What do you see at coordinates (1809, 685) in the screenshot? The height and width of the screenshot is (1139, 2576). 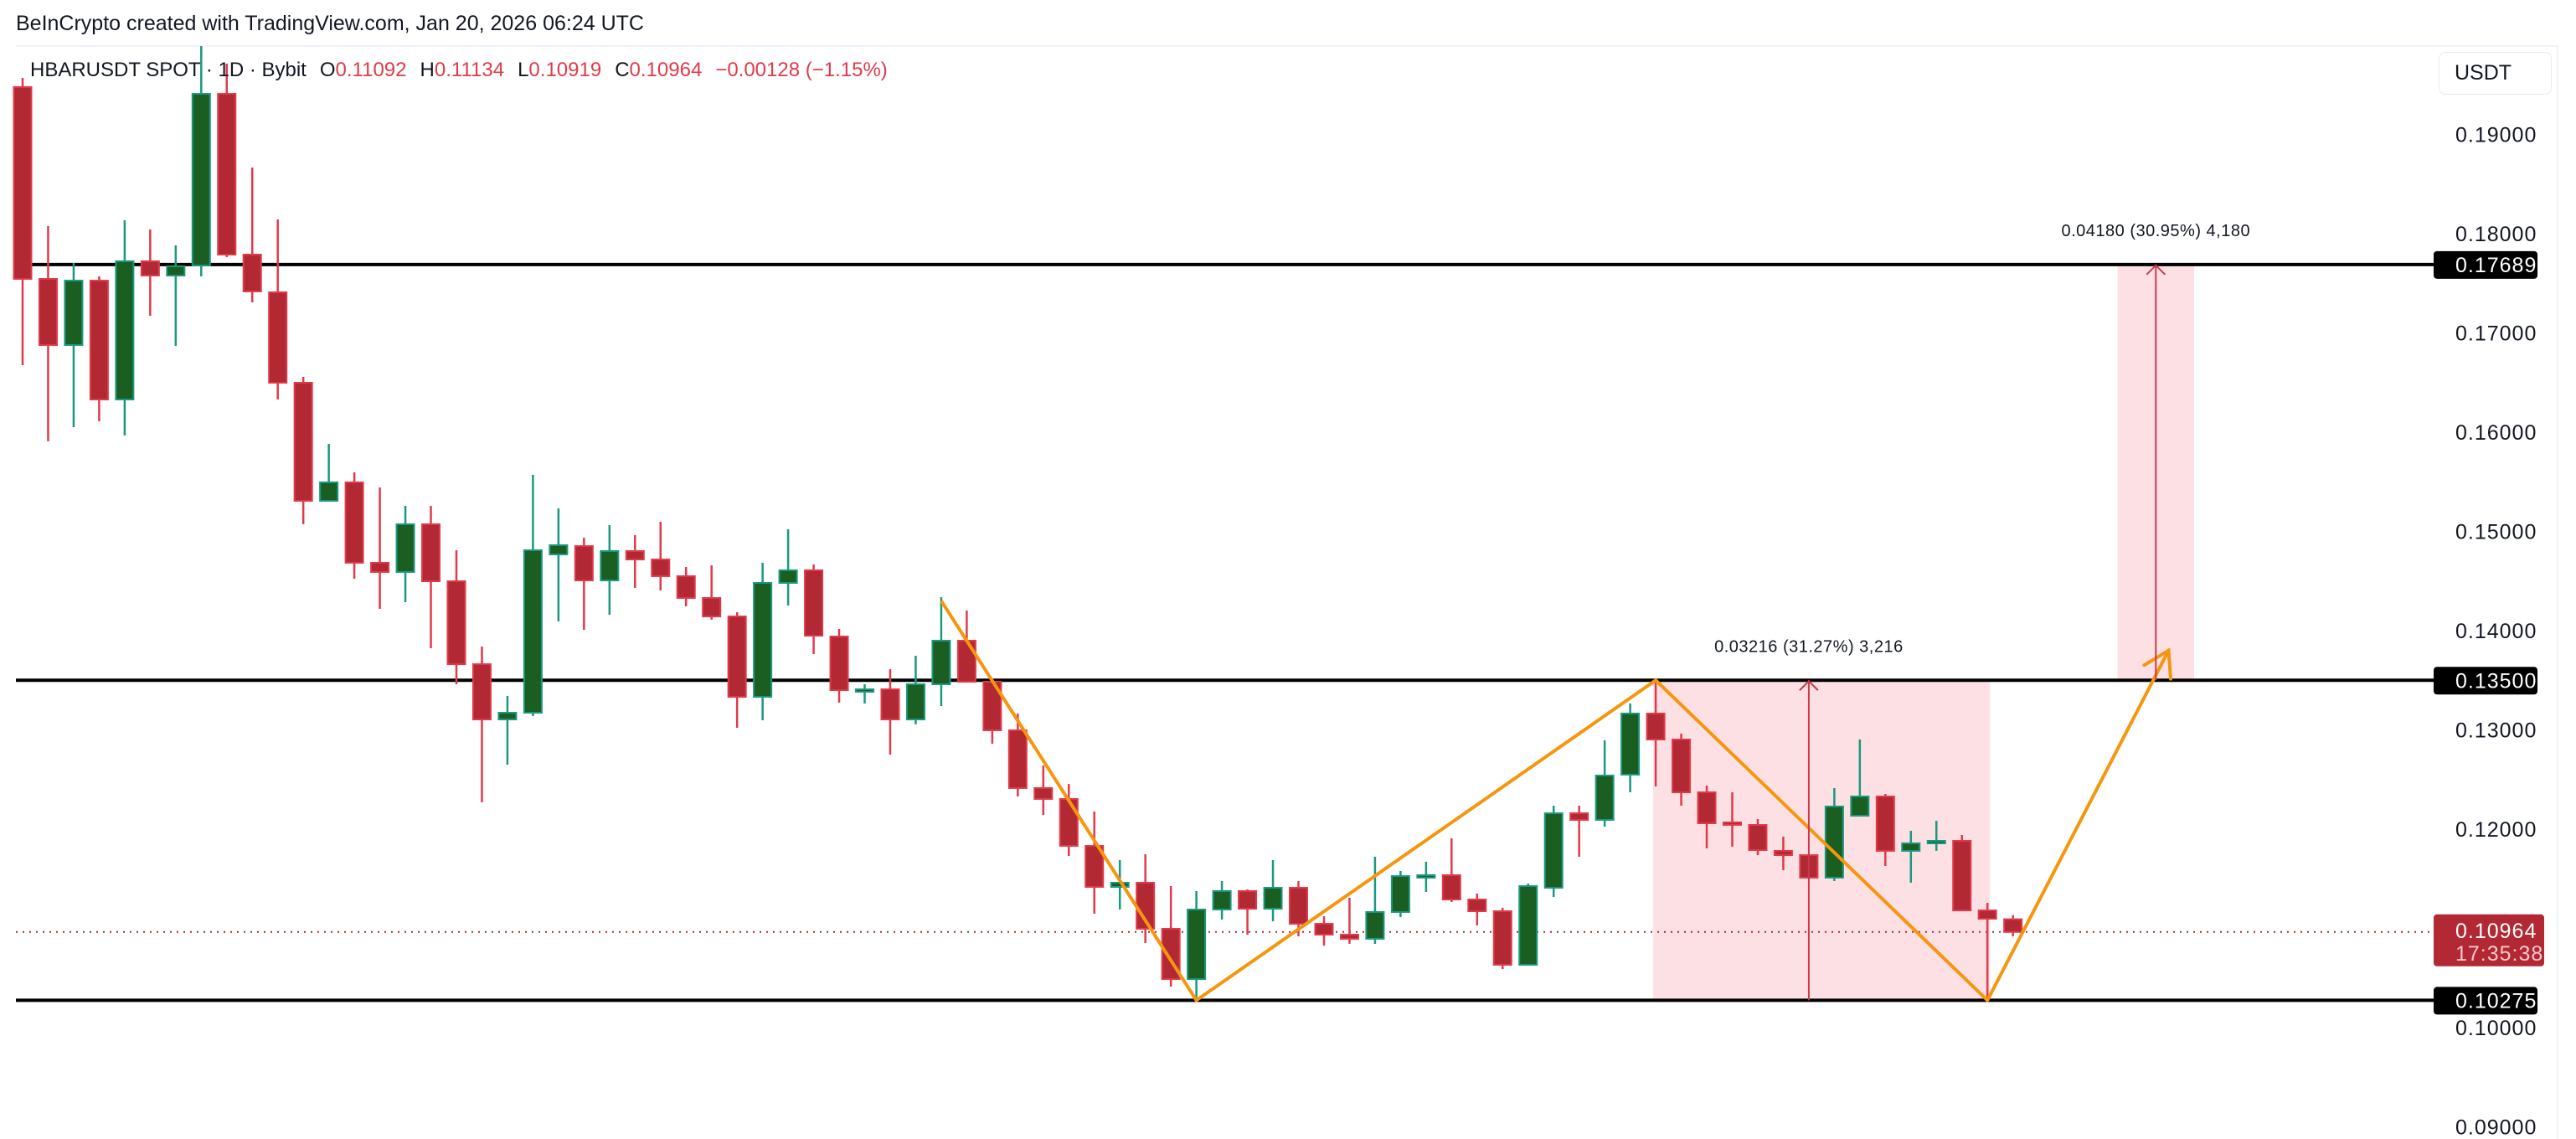 I see `measure-arrow-up-icon` at bounding box center [1809, 685].